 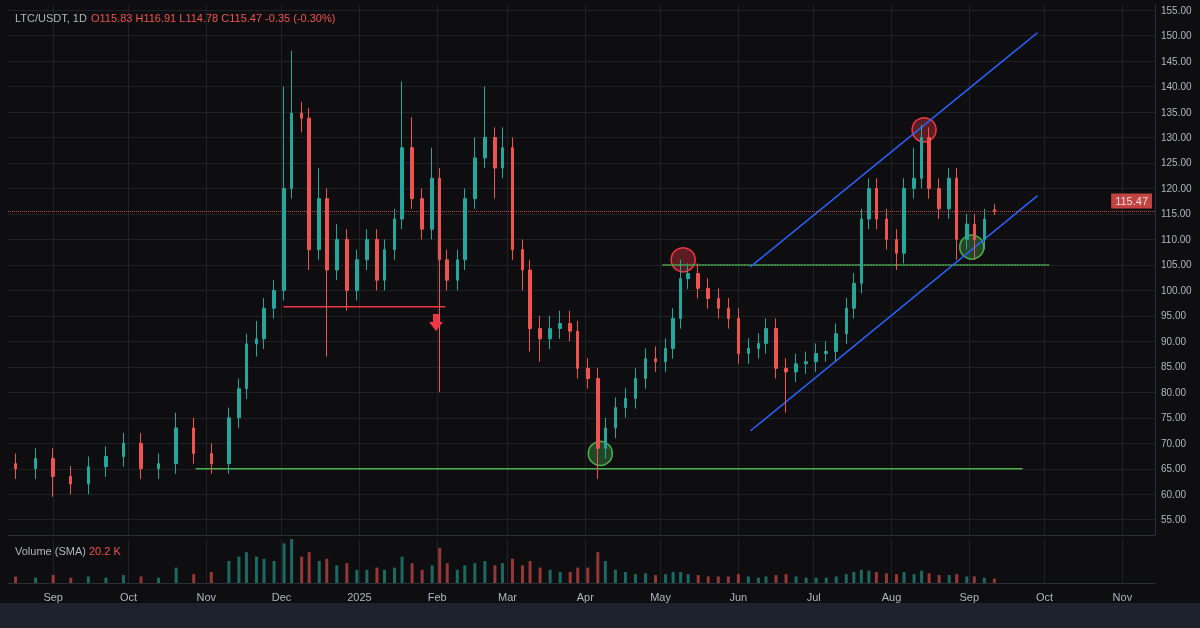 I want to click on x-tick-label: Jul, so click(x=813, y=596).